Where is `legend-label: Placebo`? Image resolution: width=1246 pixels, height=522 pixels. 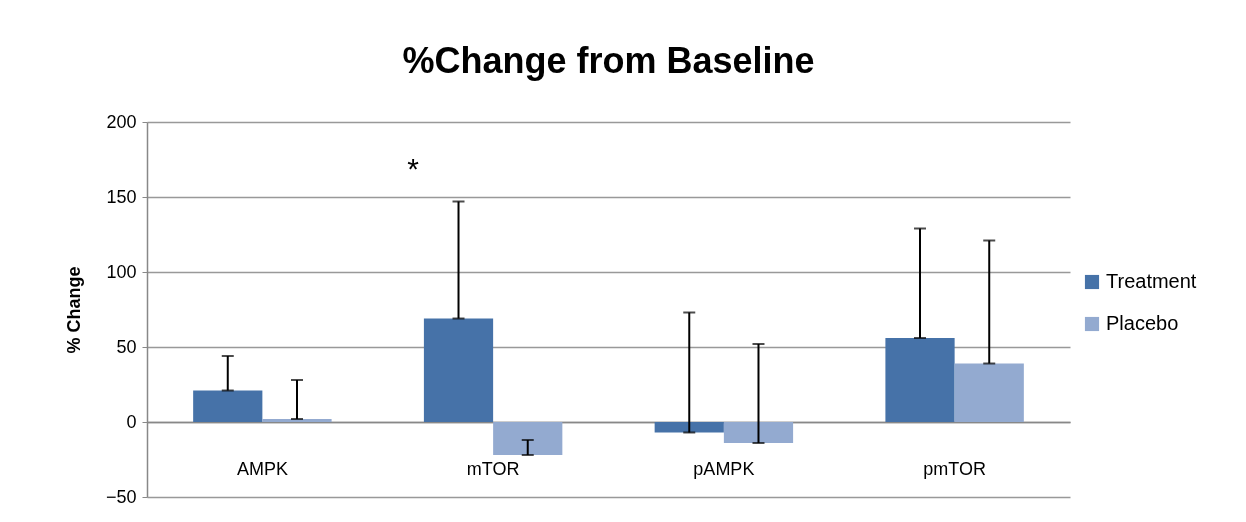 legend-label: Placebo is located at coordinates (1142, 323).